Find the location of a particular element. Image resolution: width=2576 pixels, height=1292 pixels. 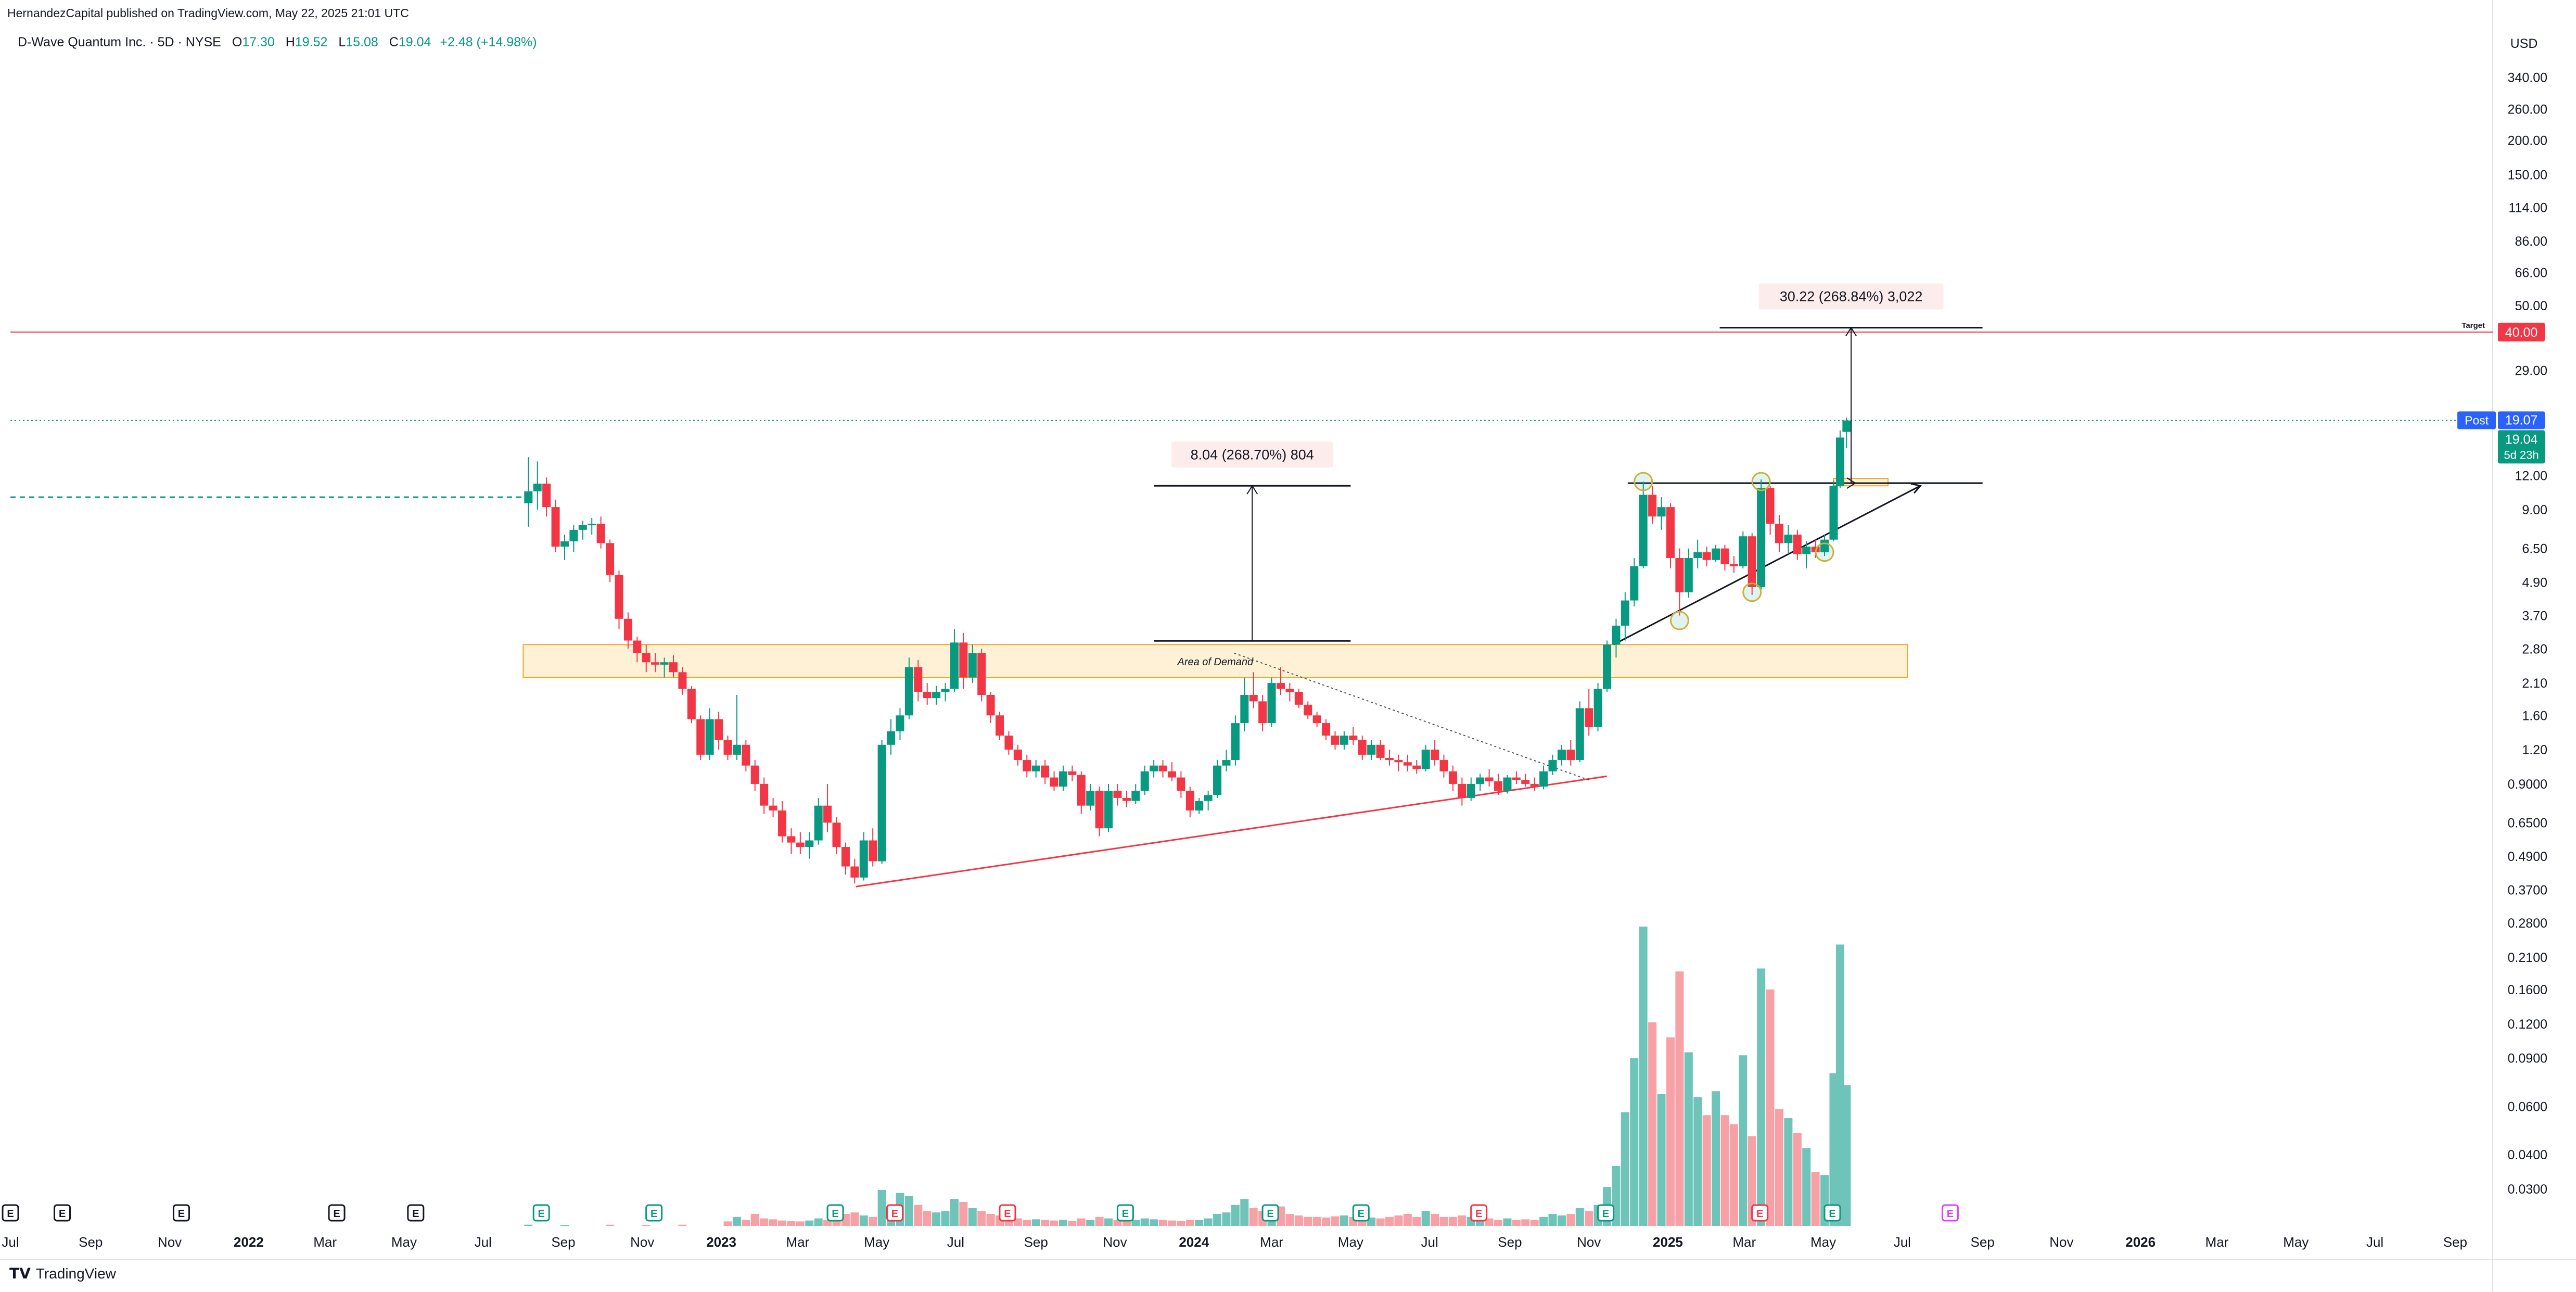

y-tick-label: 0.3700 is located at coordinates (2527, 890).